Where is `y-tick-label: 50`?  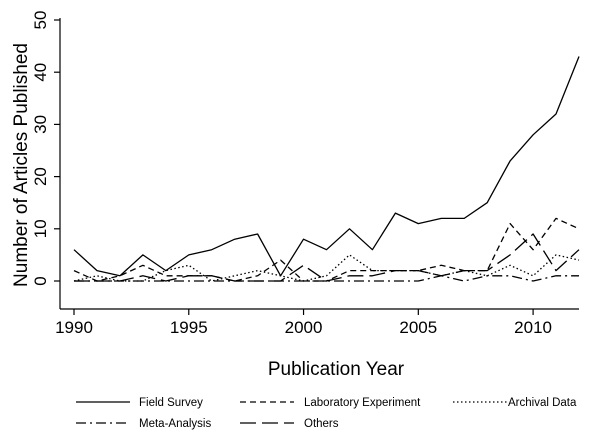 y-tick-label: 50 is located at coordinates (40, 20).